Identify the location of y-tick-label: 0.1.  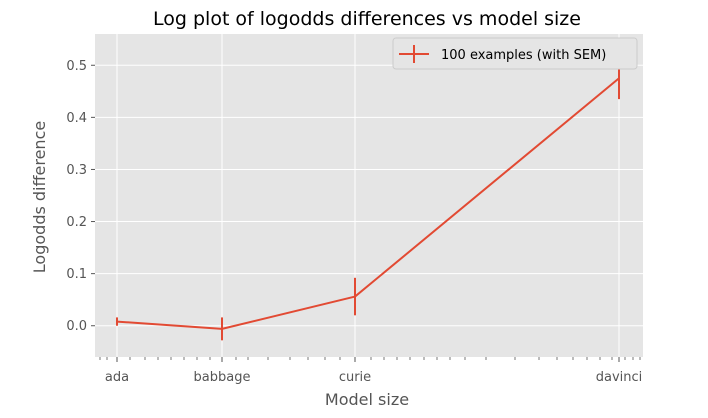
(76, 274).